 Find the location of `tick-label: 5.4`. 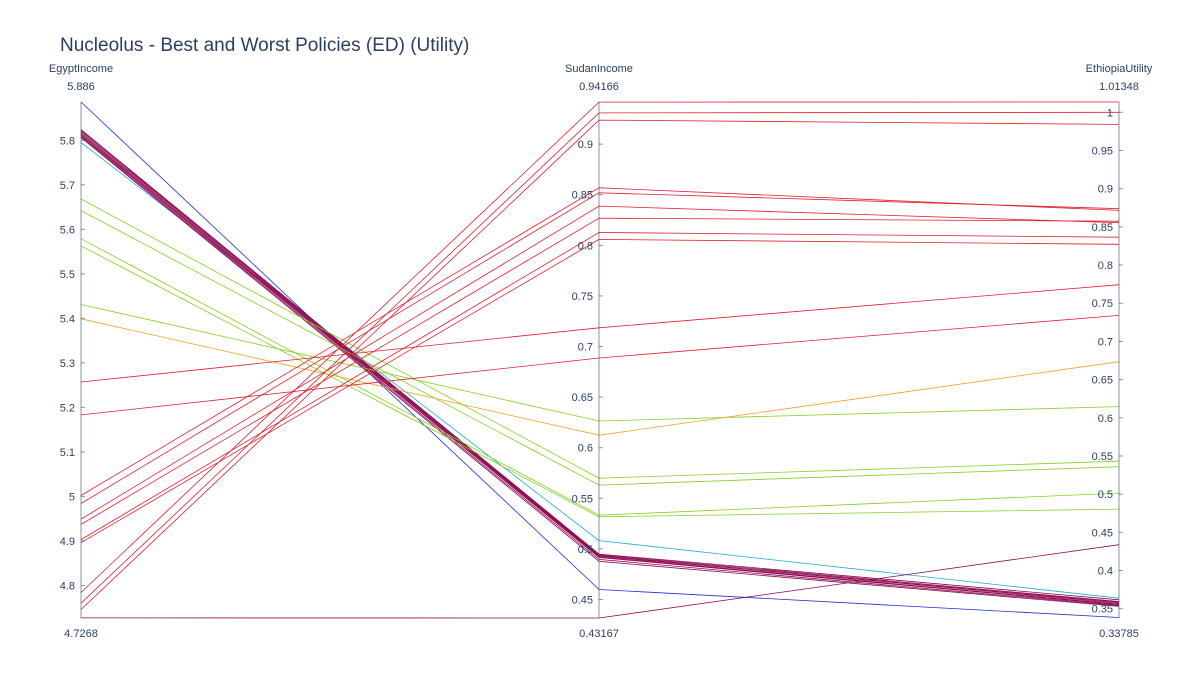

tick-label: 5.4 is located at coordinates (67, 319).